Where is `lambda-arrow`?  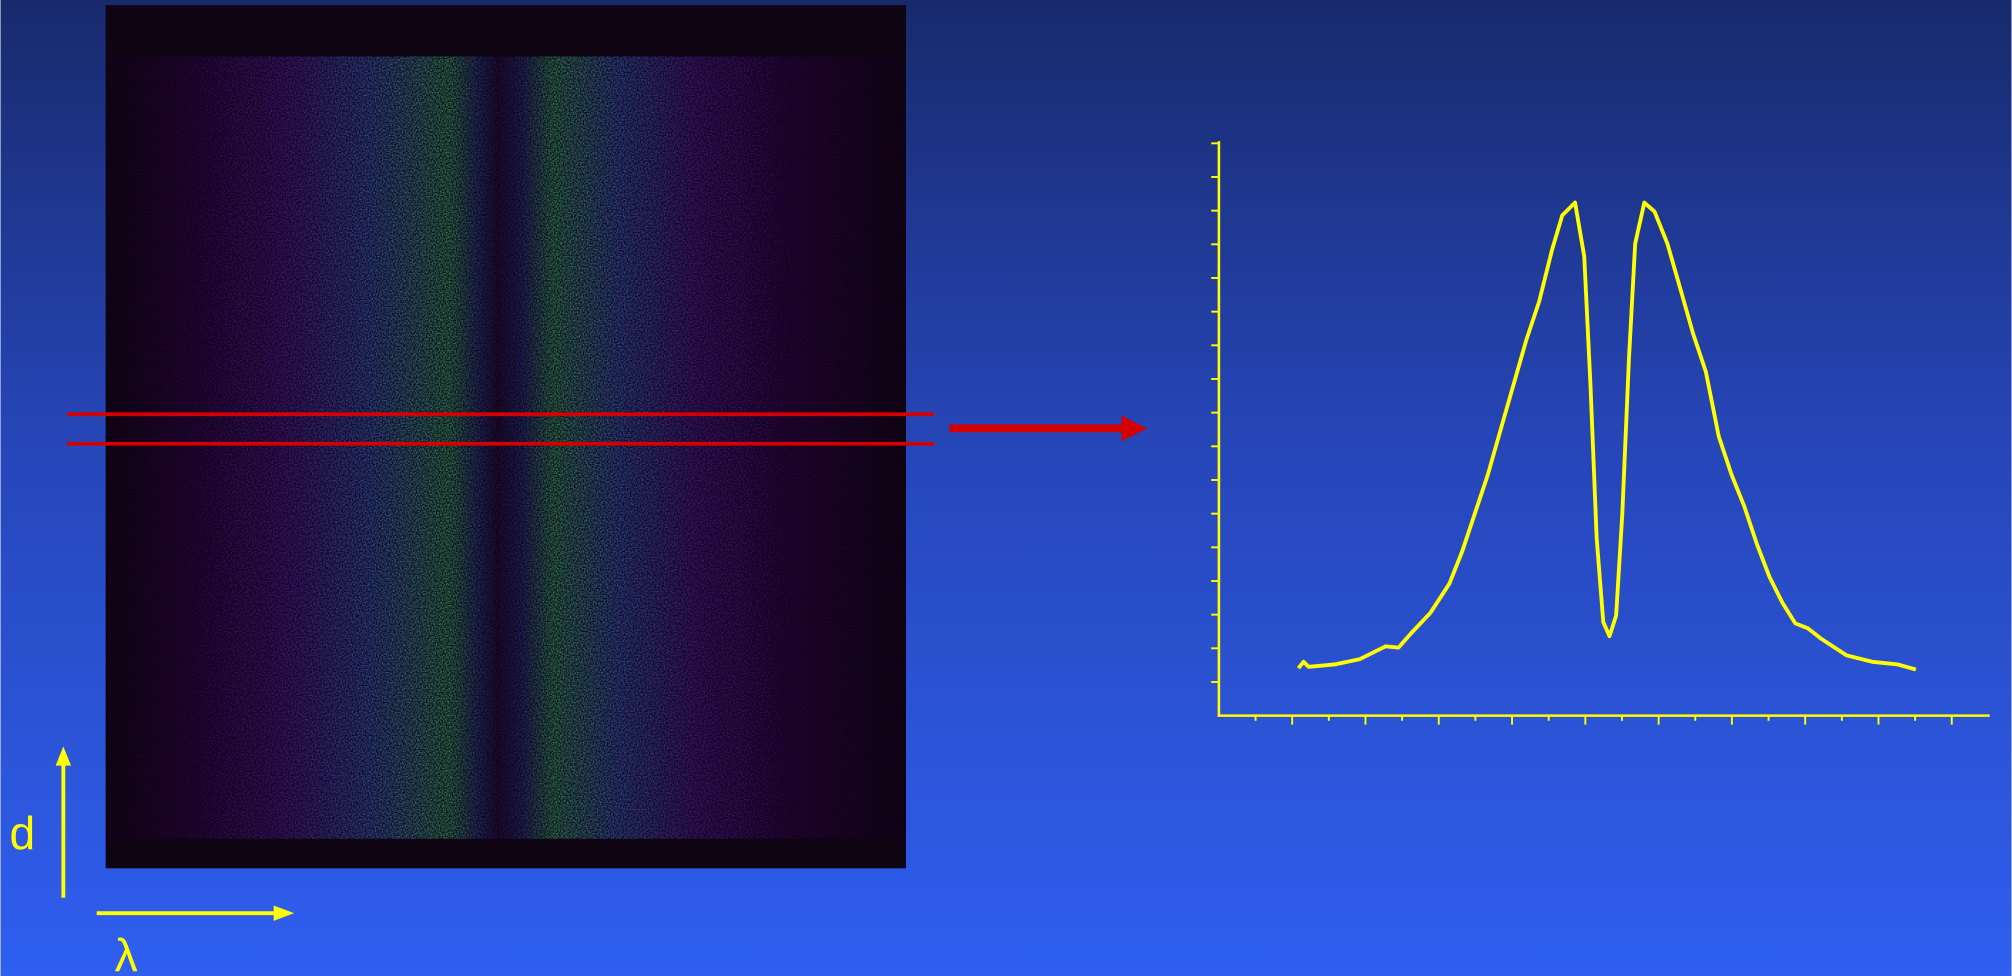 lambda-arrow is located at coordinates (195, 913).